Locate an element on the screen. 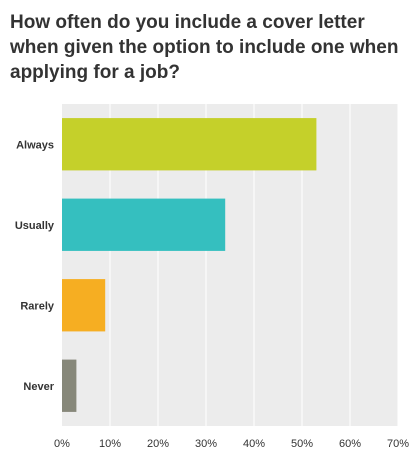 The width and height of the screenshot is (414, 460). category-label-rarely: Rarely is located at coordinates (37, 306).